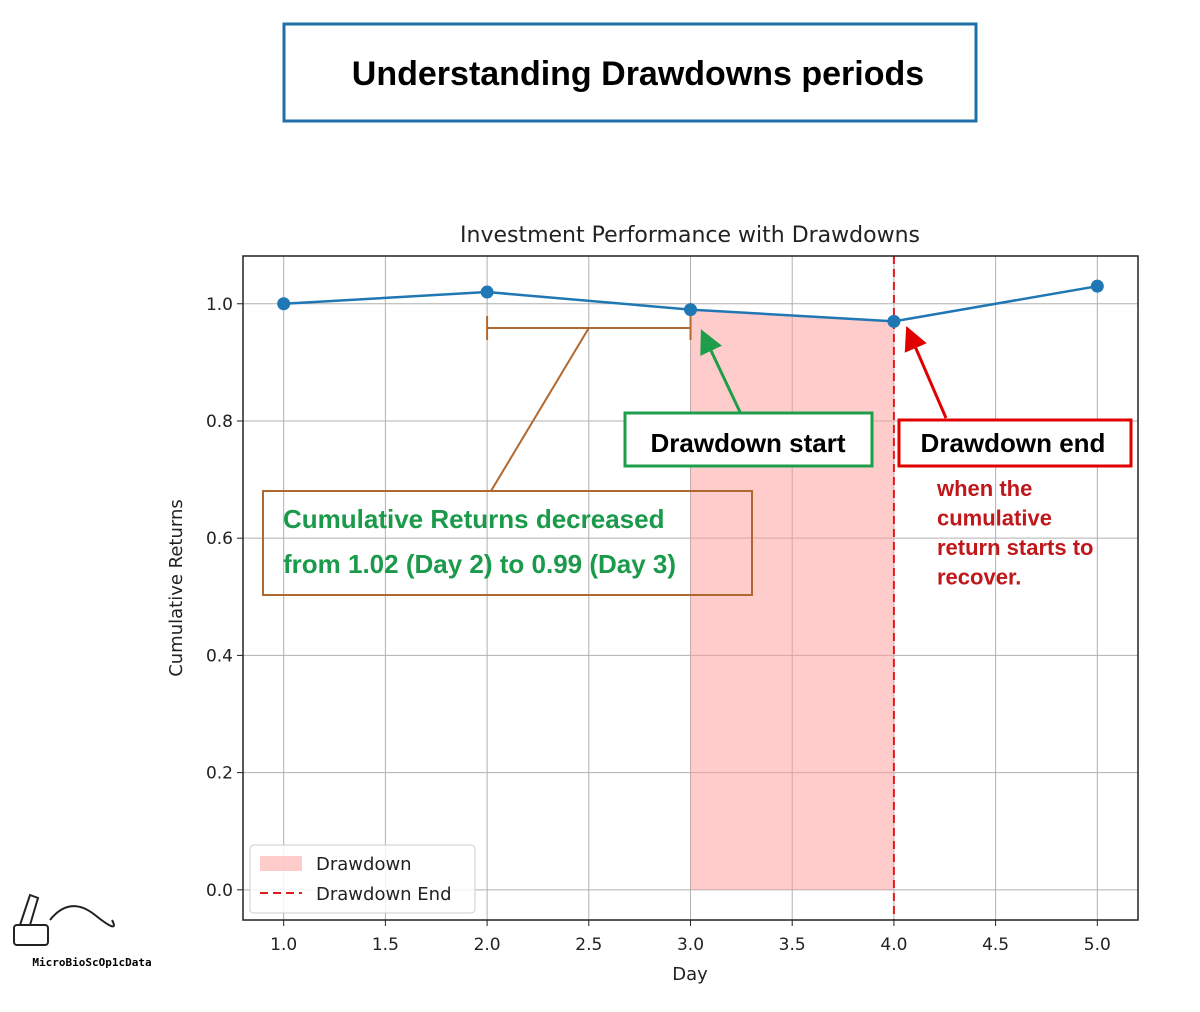 The width and height of the screenshot is (1200, 1012). Describe the element at coordinates (219, 539) in the screenshot. I see `y-tick-label: 0.6` at that location.